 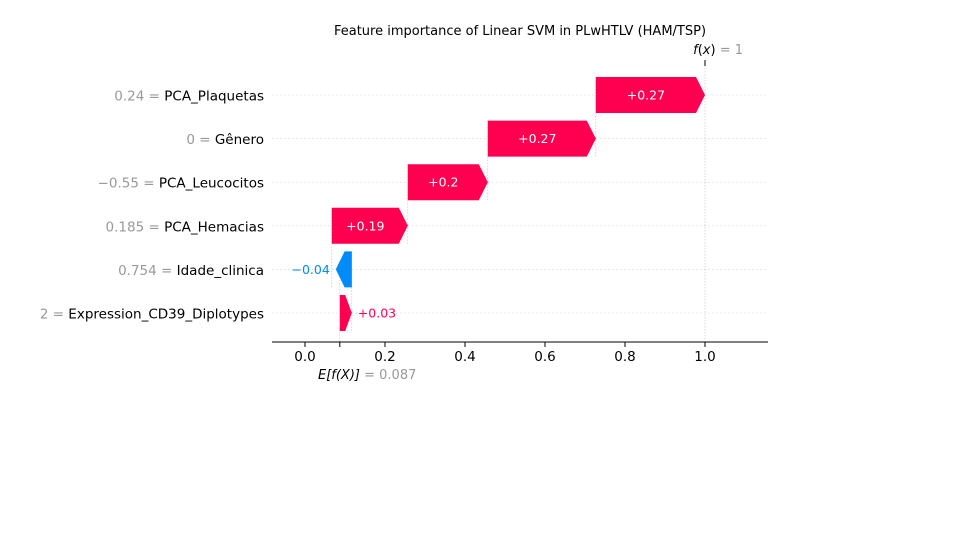 What do you see at coordinates (345, 313) in the screenshot?
I see `bar-expression-cd39-diplotypes` at bounding box center [345, 313].